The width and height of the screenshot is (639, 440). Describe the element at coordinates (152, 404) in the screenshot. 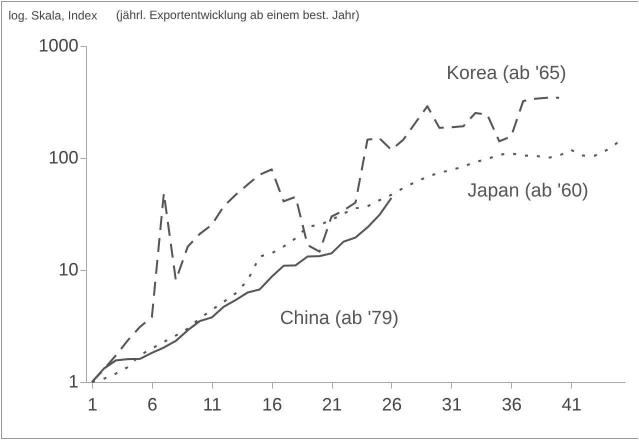

I see `x-tick-label: 6` at that location.